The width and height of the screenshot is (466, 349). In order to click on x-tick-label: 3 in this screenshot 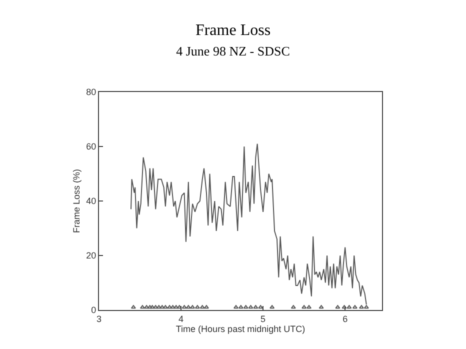, I will do `click(99, 319)`.